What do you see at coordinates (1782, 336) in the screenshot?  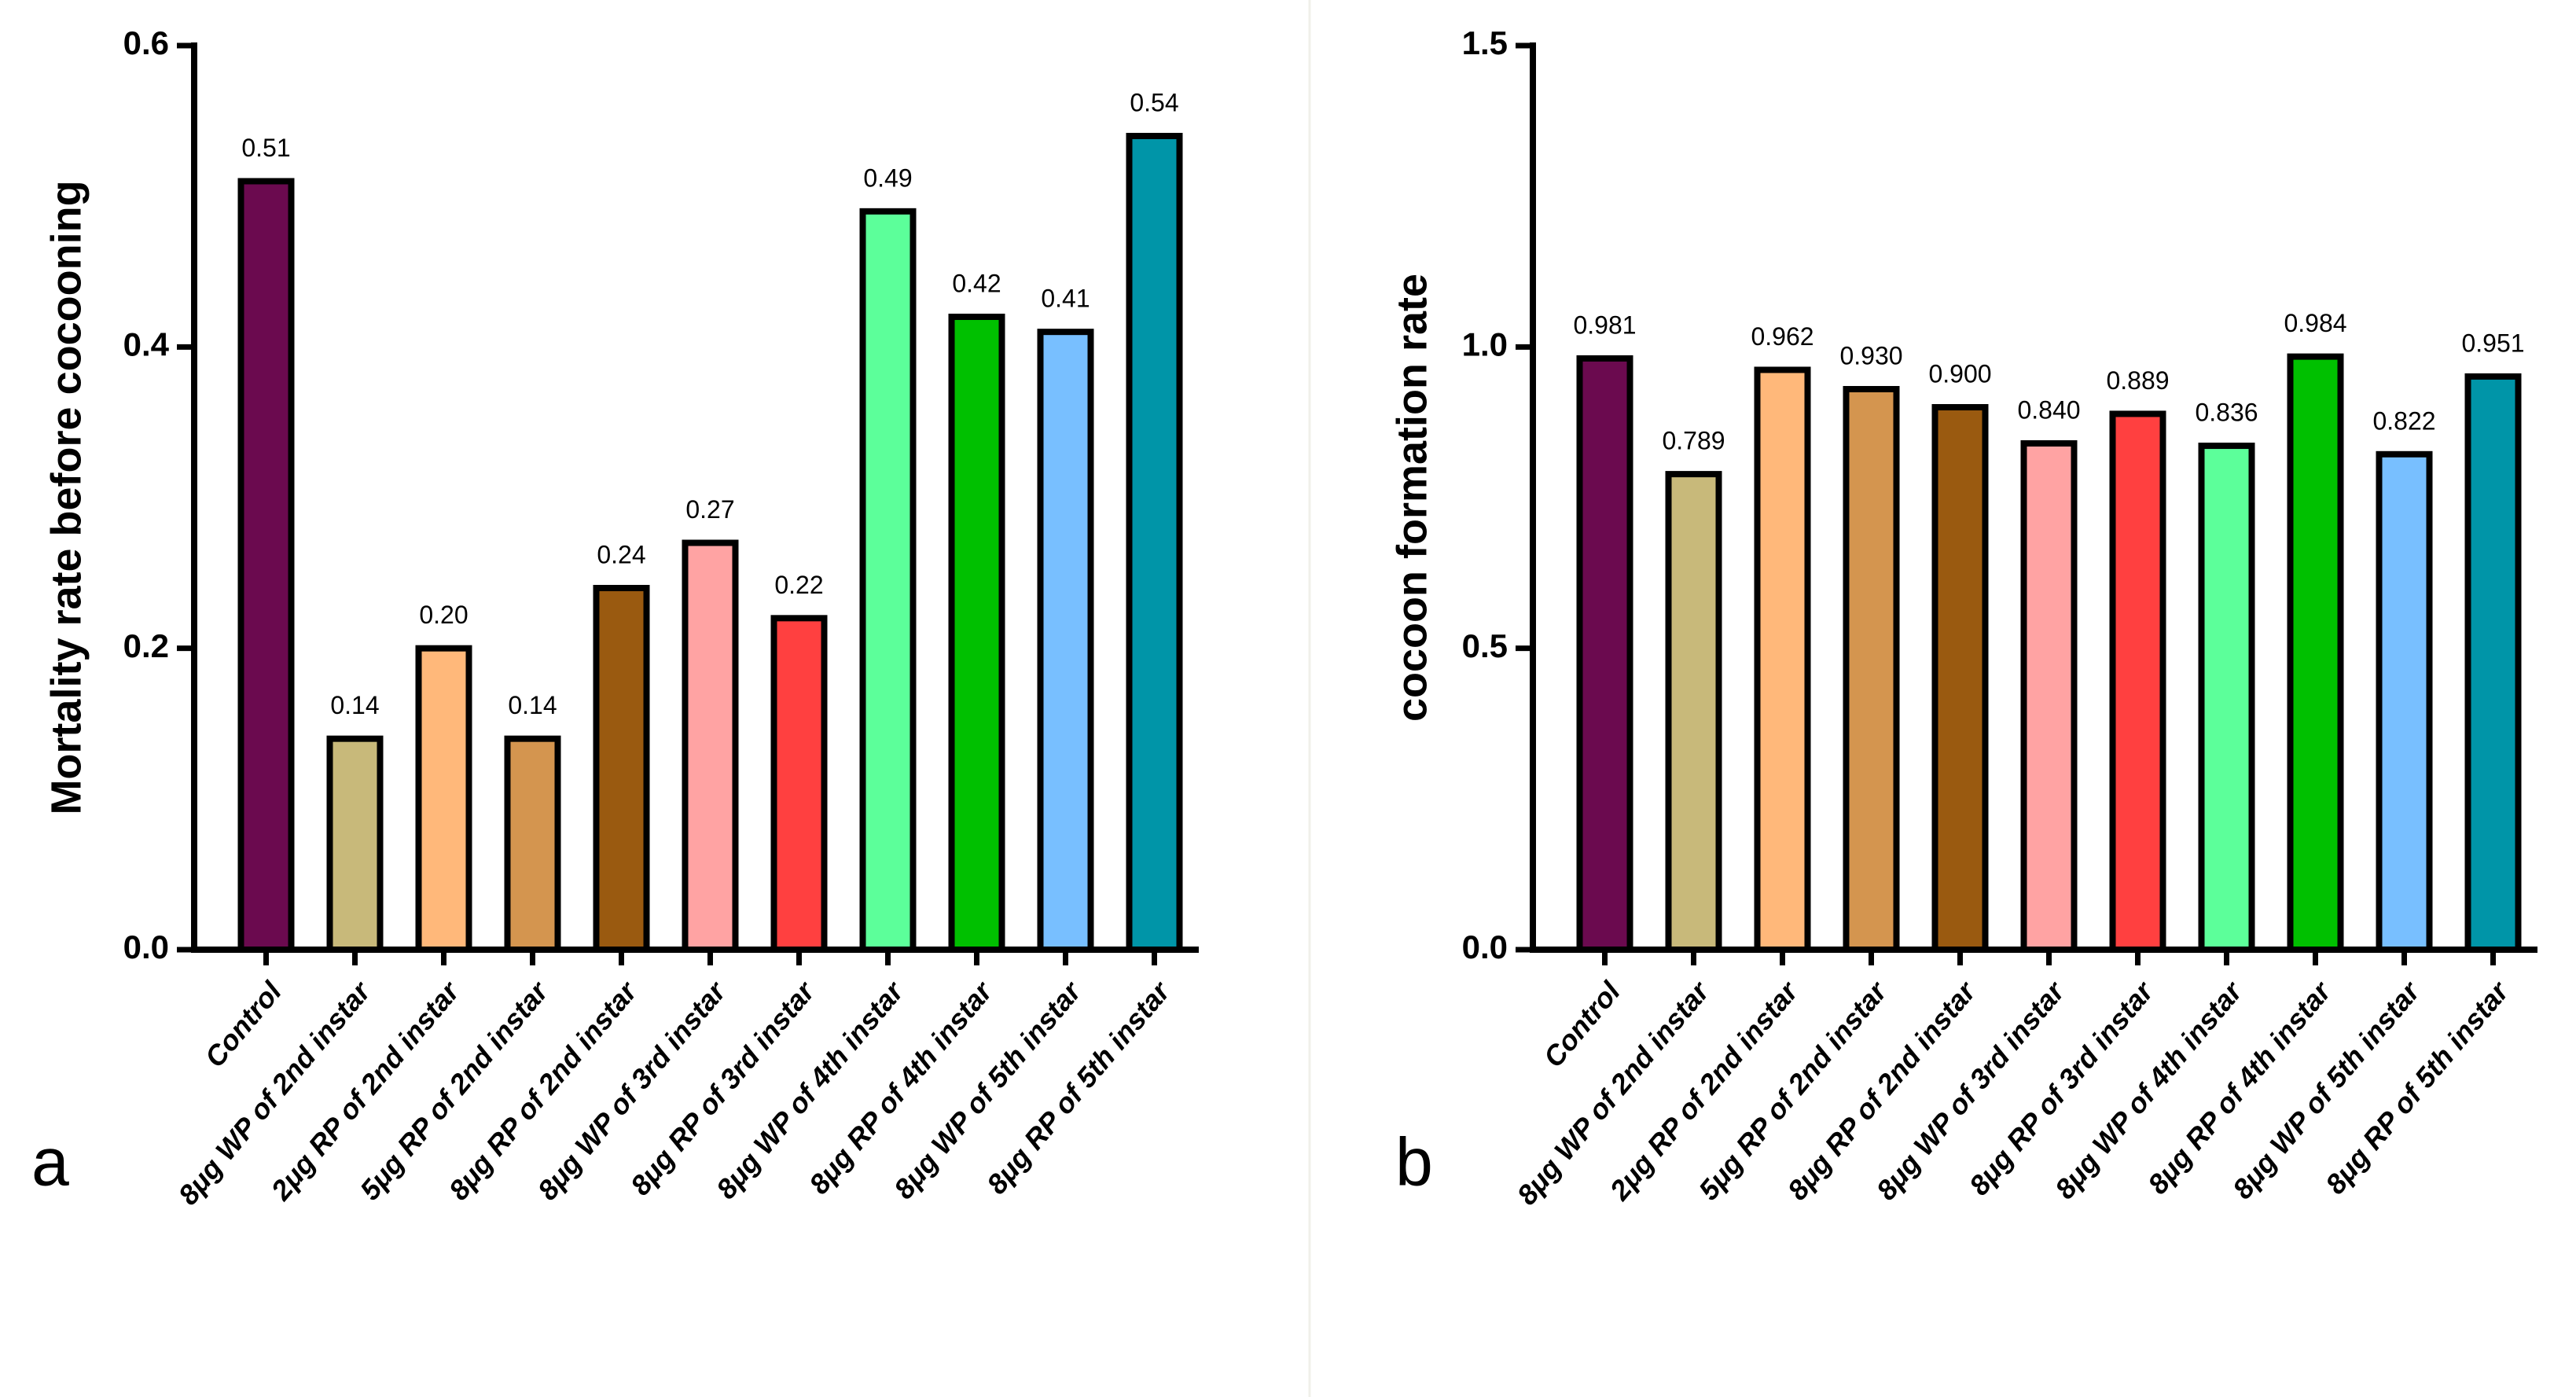 I see `value-label: 0.962` at bounding box center [1782, 336].